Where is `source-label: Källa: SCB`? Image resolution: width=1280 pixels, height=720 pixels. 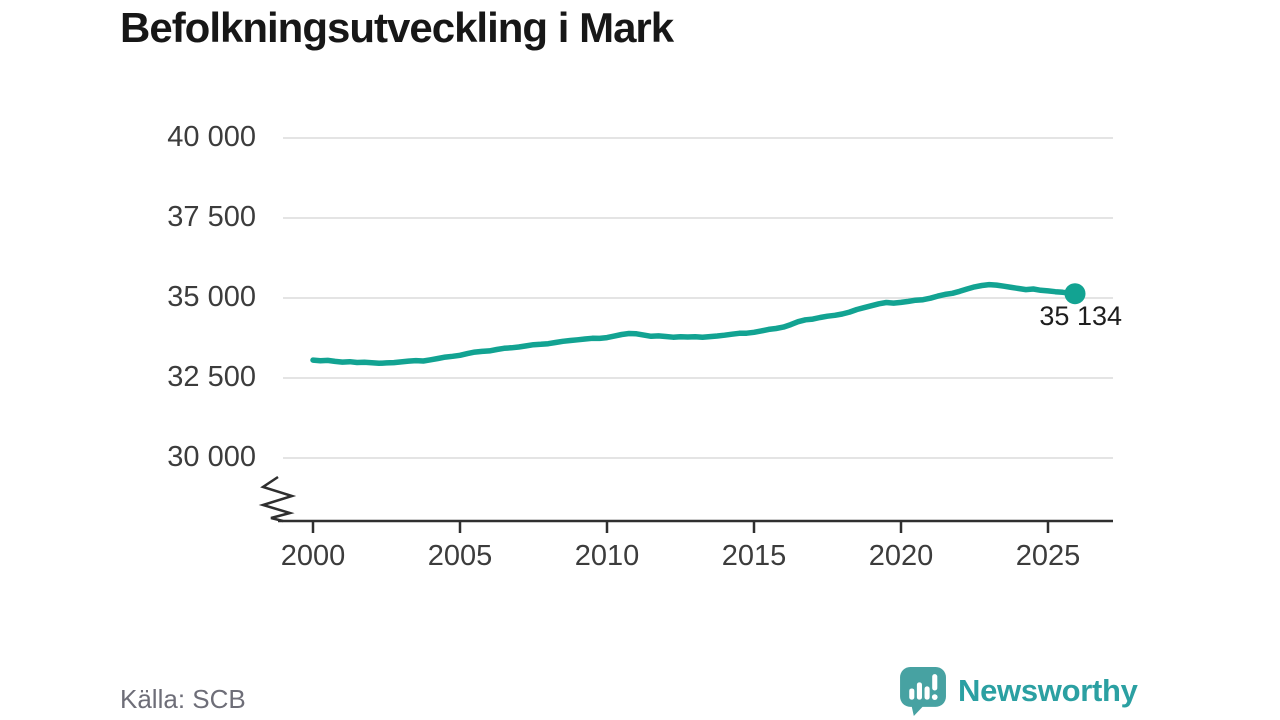 source-label: Källa: SCB is located at coordinates (183, 699).